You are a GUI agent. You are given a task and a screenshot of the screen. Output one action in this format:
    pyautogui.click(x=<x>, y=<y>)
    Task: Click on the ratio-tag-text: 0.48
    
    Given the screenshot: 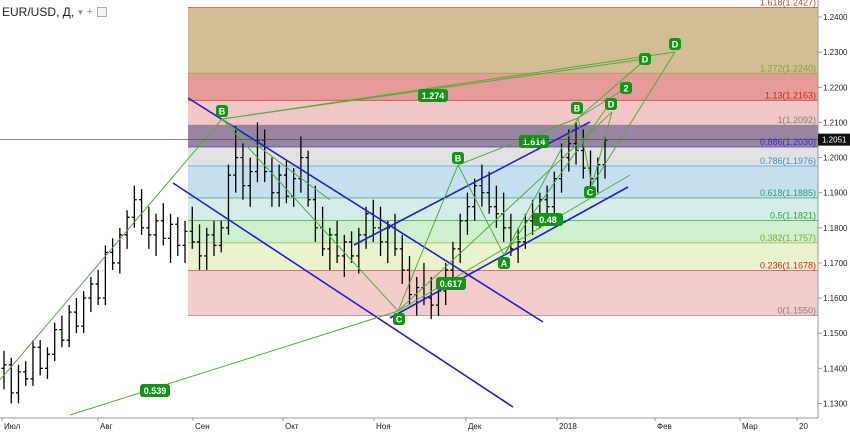 What is the action you would take?
    pyautogui.click(x=548, y=220)
    